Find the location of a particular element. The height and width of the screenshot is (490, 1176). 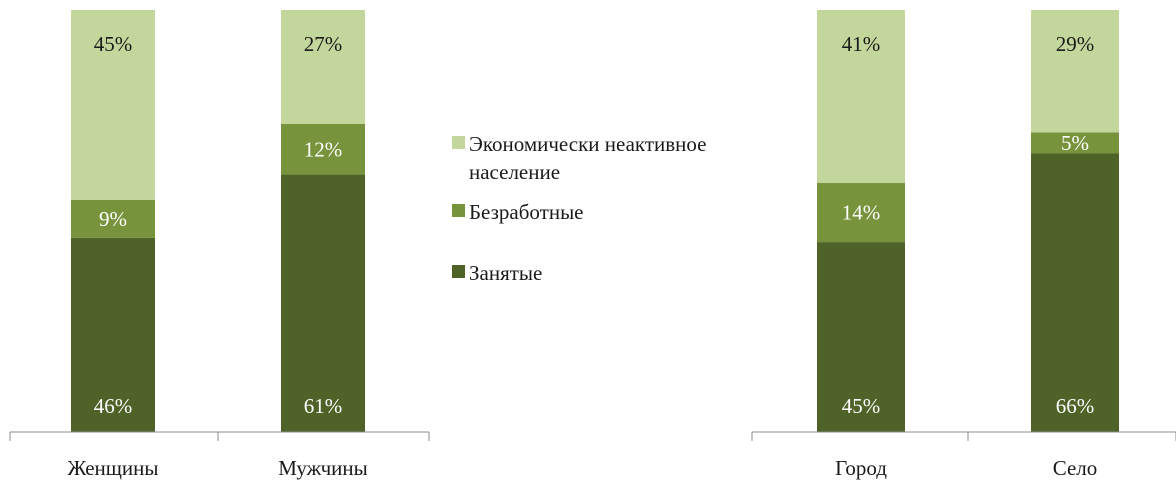

data-label-unemployed-1-1: 5% is located at coordinates (1075, 143).